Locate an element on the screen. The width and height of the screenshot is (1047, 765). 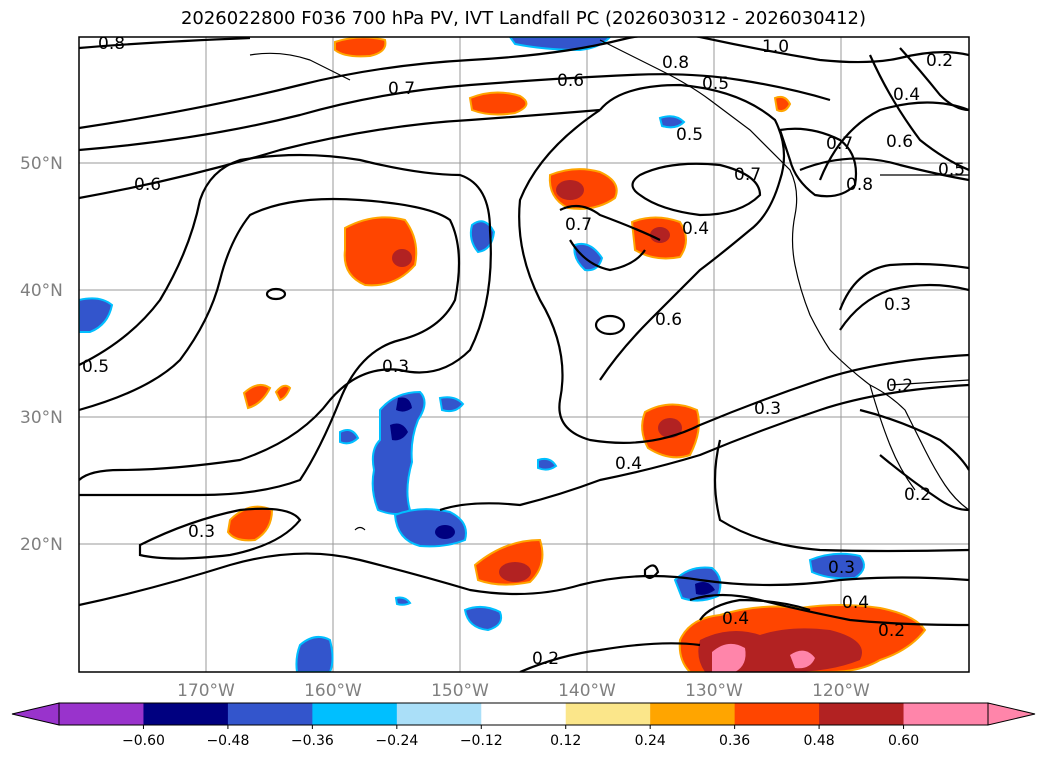
colorbar-tick-label: −0.60 is located at coordinates (143, 741).